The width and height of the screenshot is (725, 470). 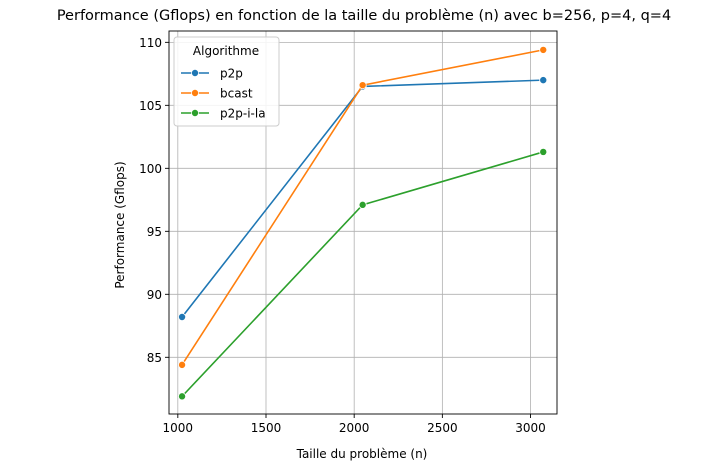 I want to click on legend-items: p2p bcast p2p-i-la, so click(x=223, y=94).